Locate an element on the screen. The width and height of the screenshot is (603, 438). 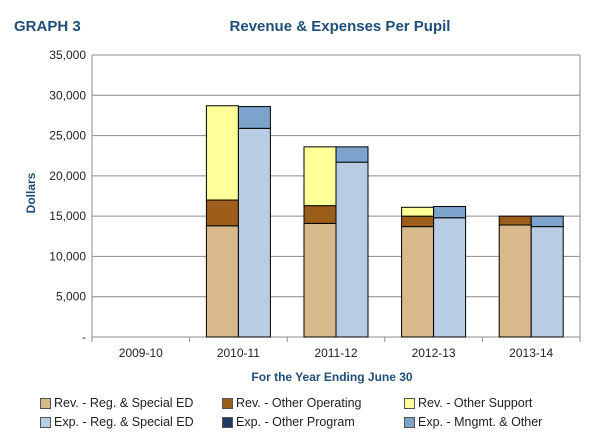
legend-label: Exp. - Mngmt. & Other is located at coordinates (480, 422).